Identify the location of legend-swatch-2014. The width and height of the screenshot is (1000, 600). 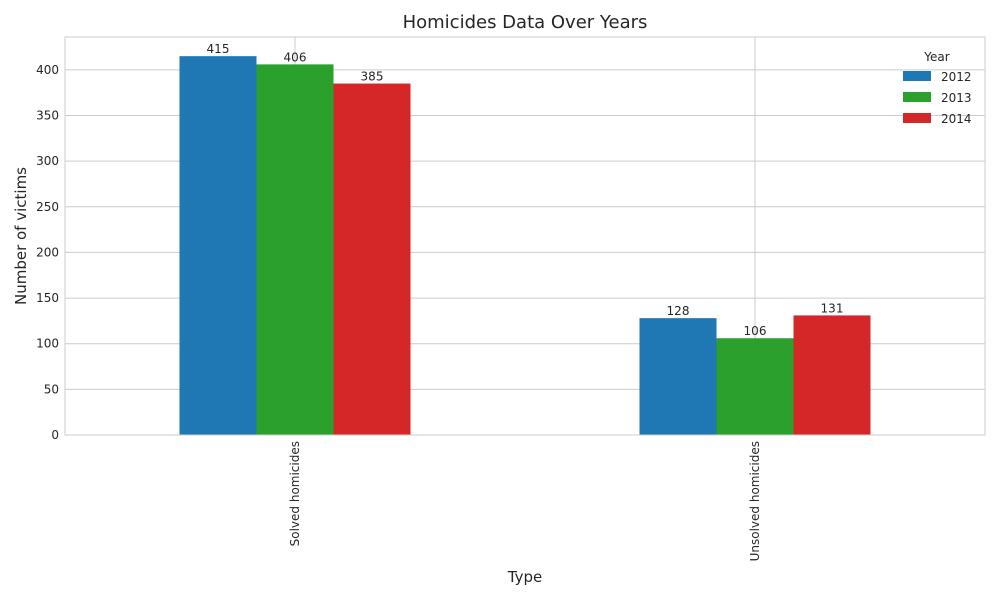
(917, 118).